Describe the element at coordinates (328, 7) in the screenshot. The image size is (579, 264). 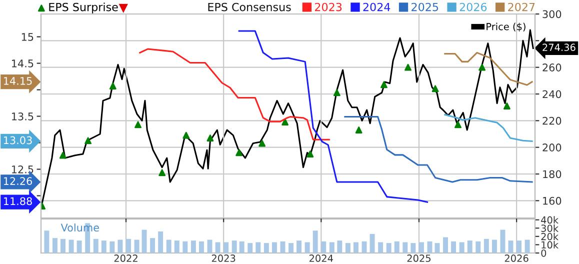
I see `legend-label: 2023` at that location.